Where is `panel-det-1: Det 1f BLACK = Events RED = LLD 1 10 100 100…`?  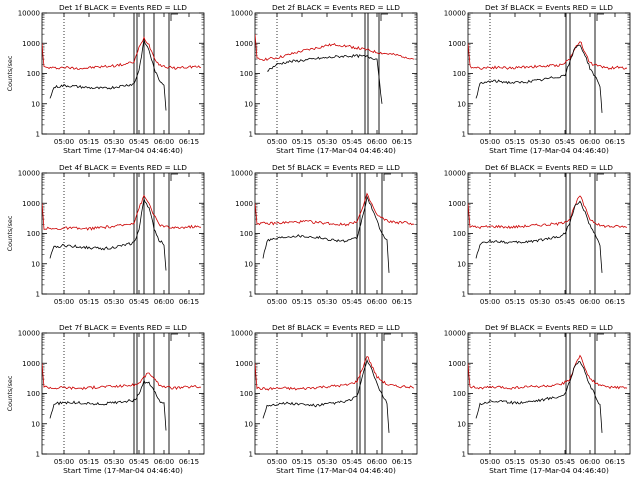
panel-det-1: Det 1f BLACK = Events RED = LLD 1 10 100 100… is located at coordinates (105, 79).